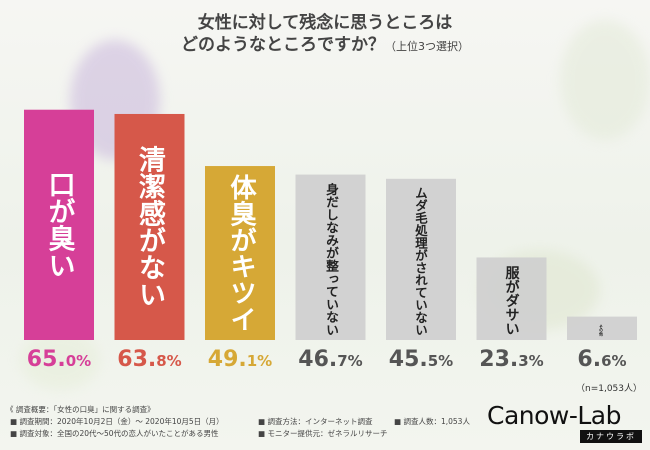  I want to click on bar-category-label: 口が臭い, so click(60, 225).